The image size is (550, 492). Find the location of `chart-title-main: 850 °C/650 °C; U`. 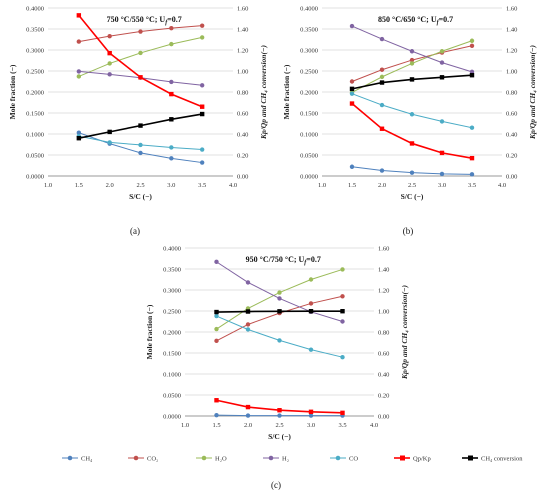

chart-title-main: 850 °C/650 °C; U is located at coordinates (407, 19).